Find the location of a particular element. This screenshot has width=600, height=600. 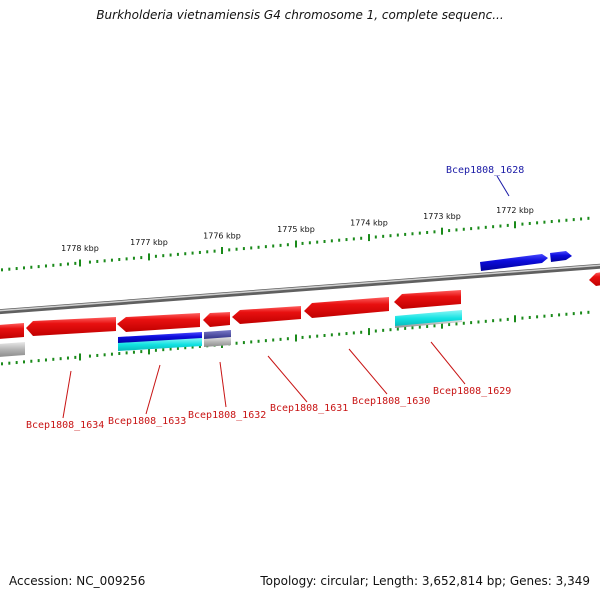

gene-label-bcep1808-1630: Bcep1808_1630 is located at coordinates (391, 401).